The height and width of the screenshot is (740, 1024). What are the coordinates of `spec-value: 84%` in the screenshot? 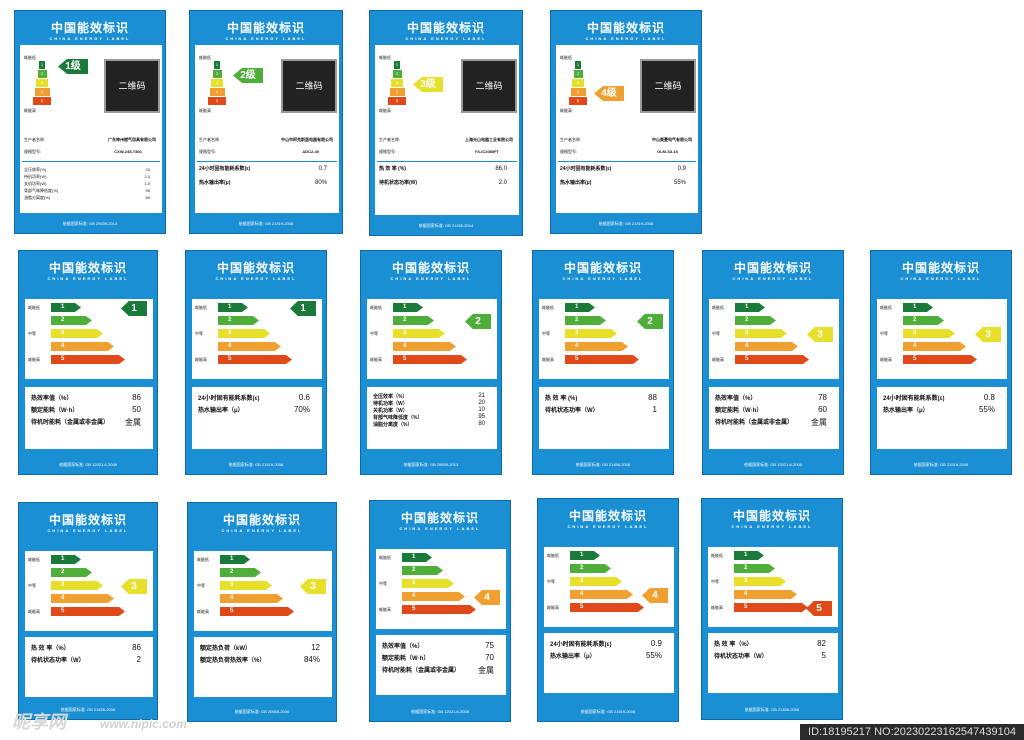 It's located at (311, 659).